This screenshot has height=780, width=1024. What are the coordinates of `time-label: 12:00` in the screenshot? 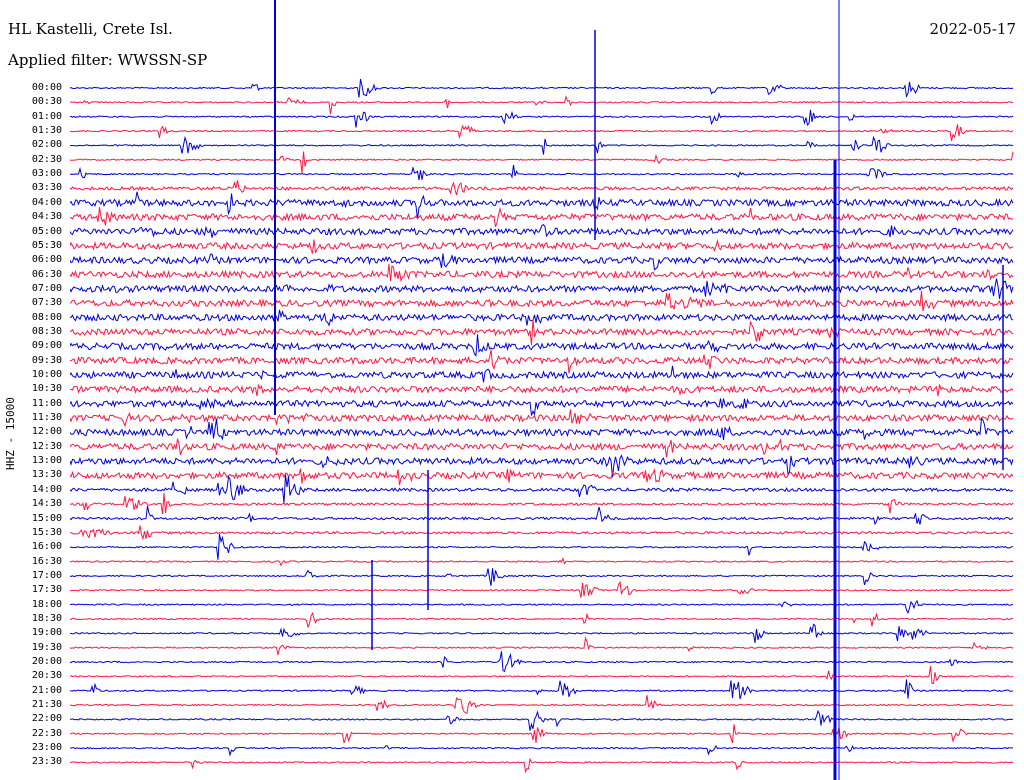 It's located at (46, 432).